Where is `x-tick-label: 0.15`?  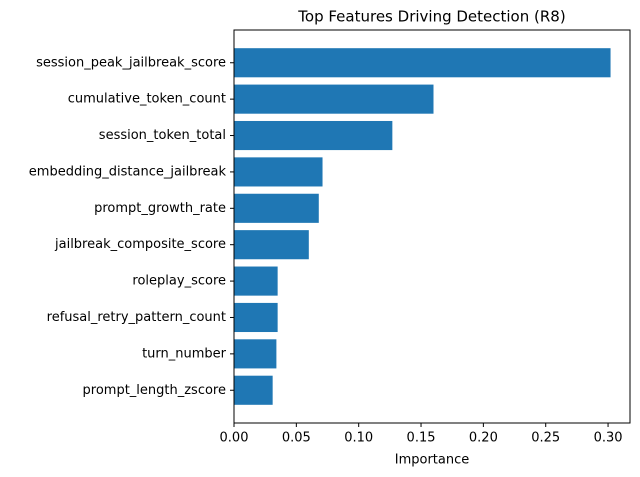
x-tick-label: 0.15 is located at coordinates (421, 438).